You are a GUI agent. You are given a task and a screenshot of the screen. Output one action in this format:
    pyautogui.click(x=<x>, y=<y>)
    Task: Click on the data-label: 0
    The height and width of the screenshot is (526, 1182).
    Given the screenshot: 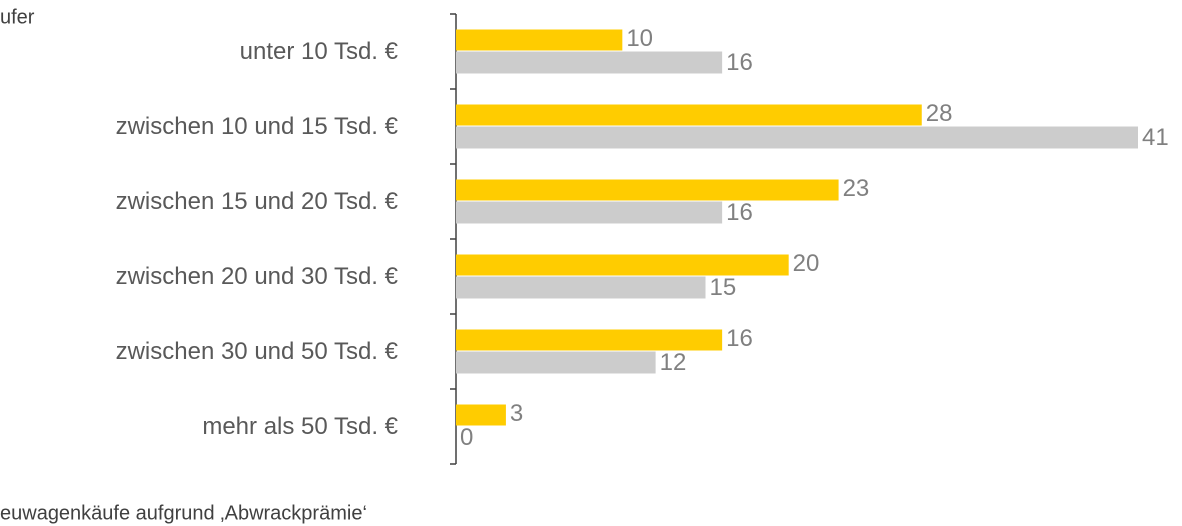 What is the action you would take?
    pyautogui.click(x=466, y=437)
    